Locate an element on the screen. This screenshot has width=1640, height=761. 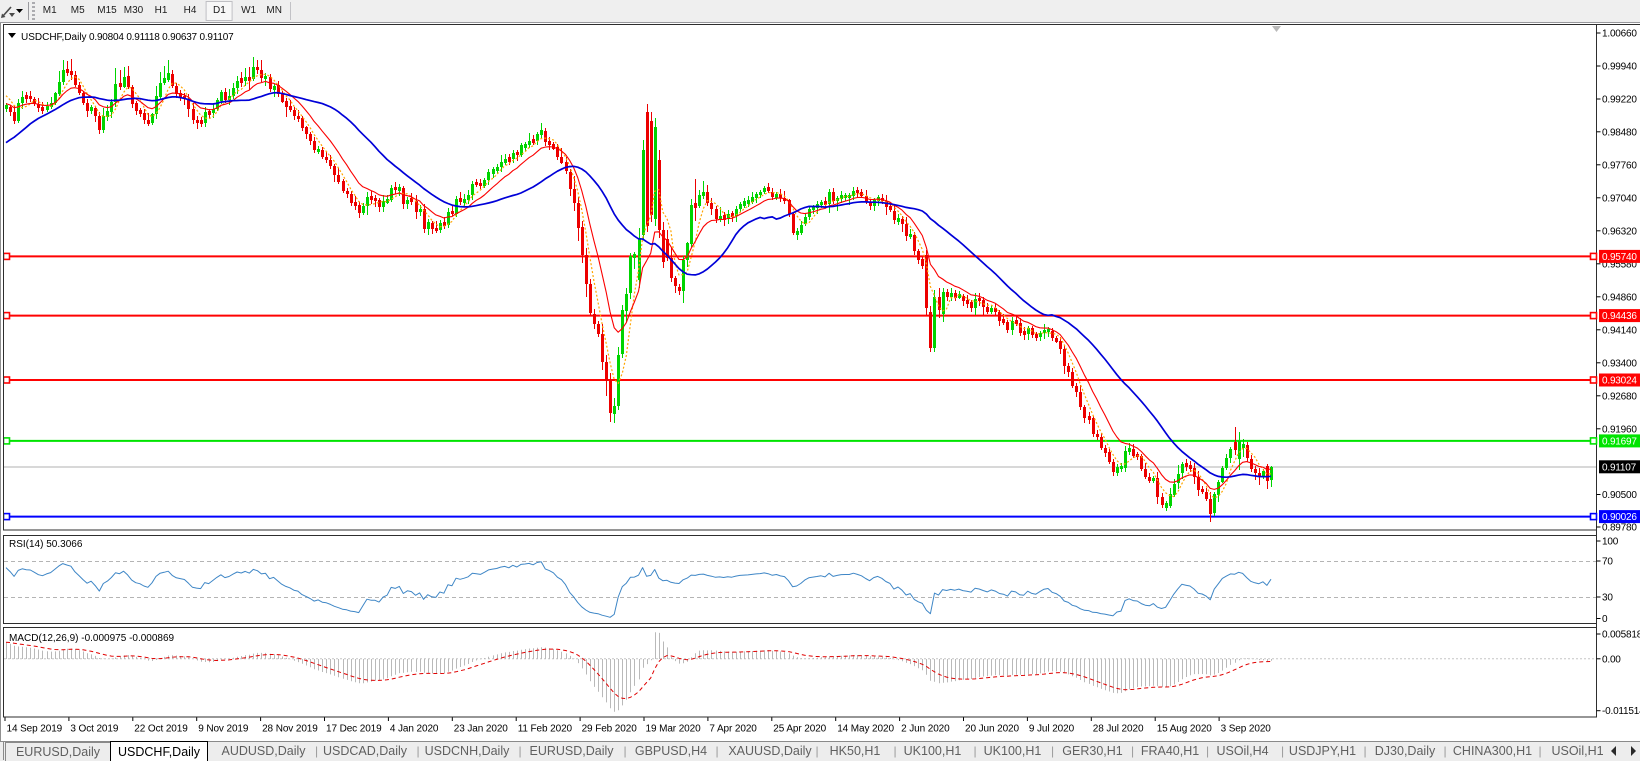
svg-text: 0.005818 is located at coordinates (1621, 635).